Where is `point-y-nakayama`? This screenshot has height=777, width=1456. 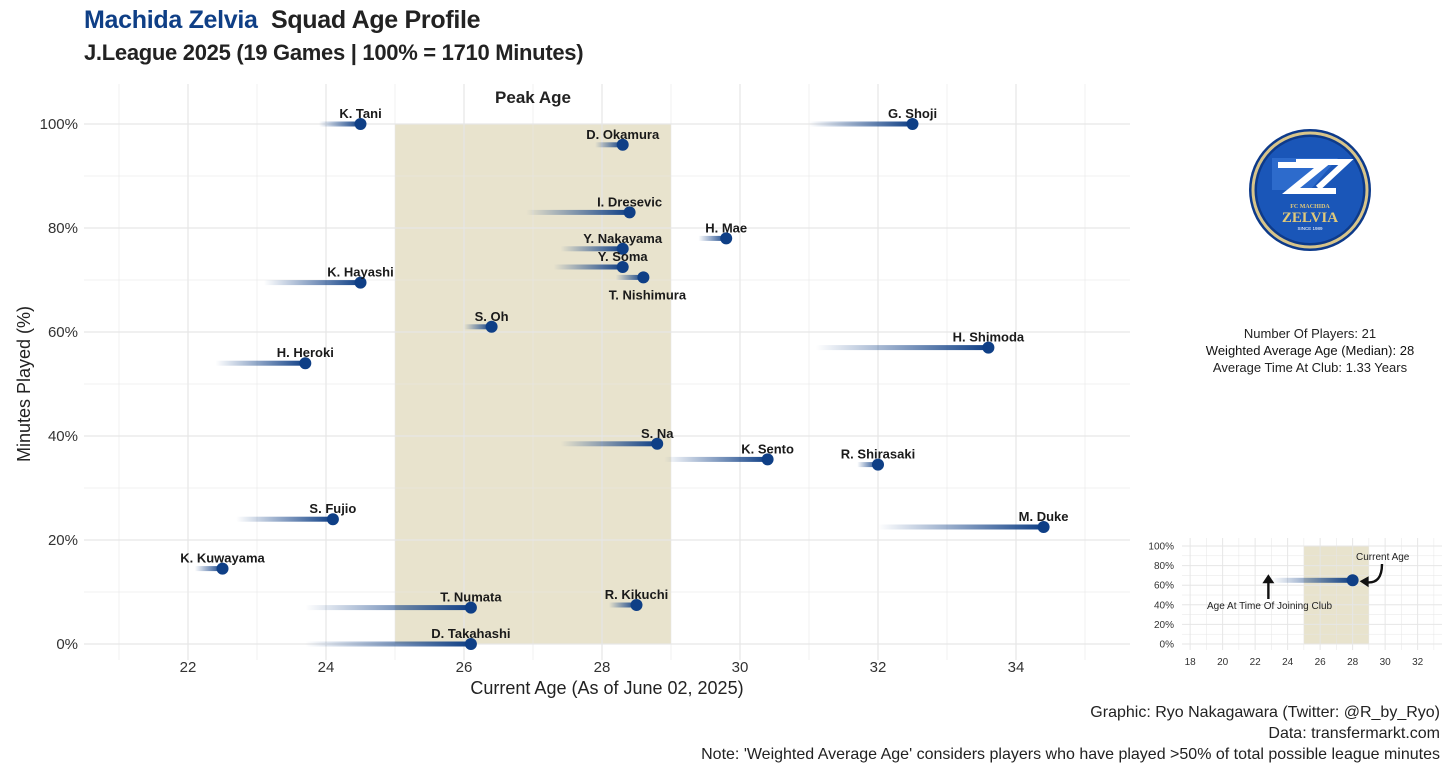 point-y-nakayama is located at coordinates (622, 248).